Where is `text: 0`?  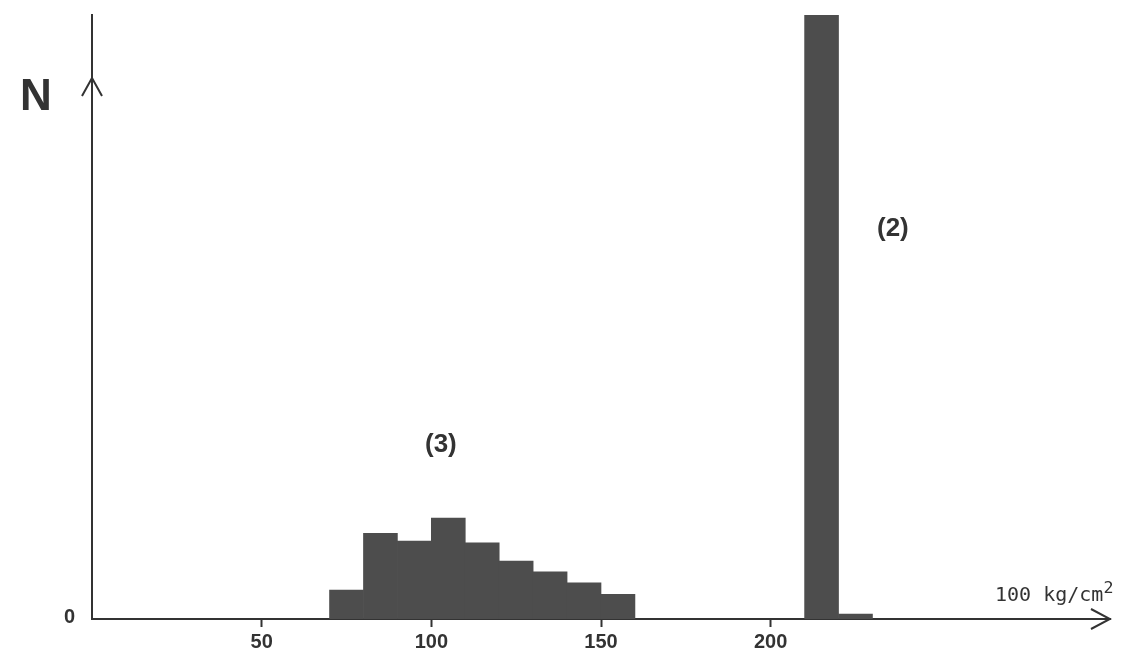
text: 0 is located at coordinates (70, 616).